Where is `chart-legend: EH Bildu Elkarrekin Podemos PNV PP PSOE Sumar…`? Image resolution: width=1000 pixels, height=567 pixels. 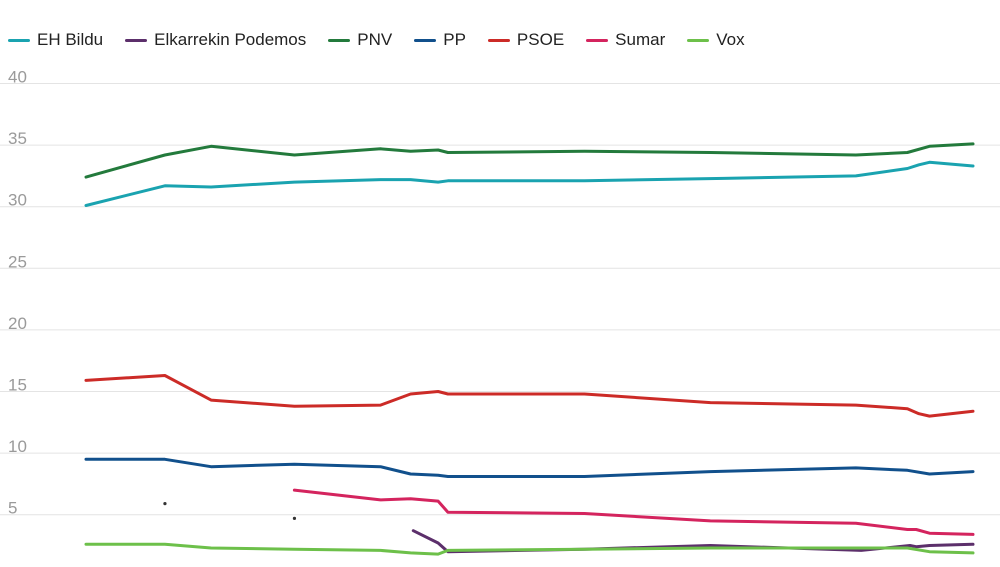
chart-legend: EH Bildu Elkarrekin Podemos PNV PP PSOE Sumar… is located at coordinates (387, 40).